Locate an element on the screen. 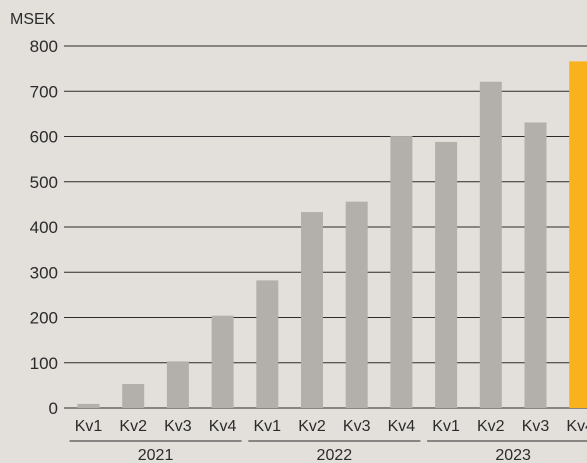  year-groups: 2021 2022 2023 is located at coordinates (328, 451).